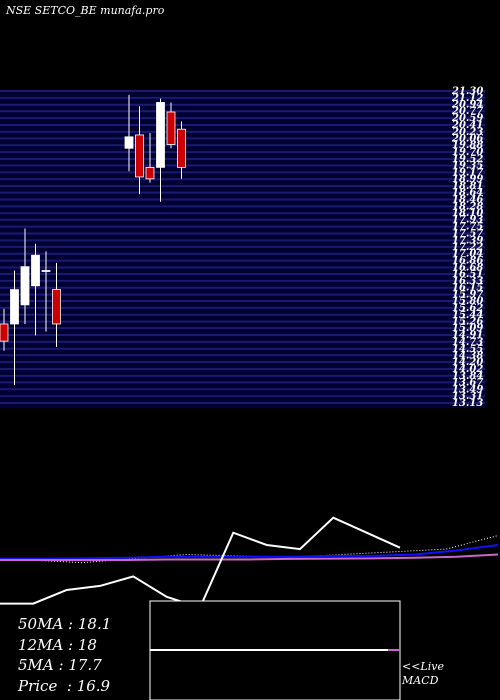  What do you see at coordinates (467, 295) in the screenshot?
I see `tick-label: 15.97` at bounding box center [467, 295].